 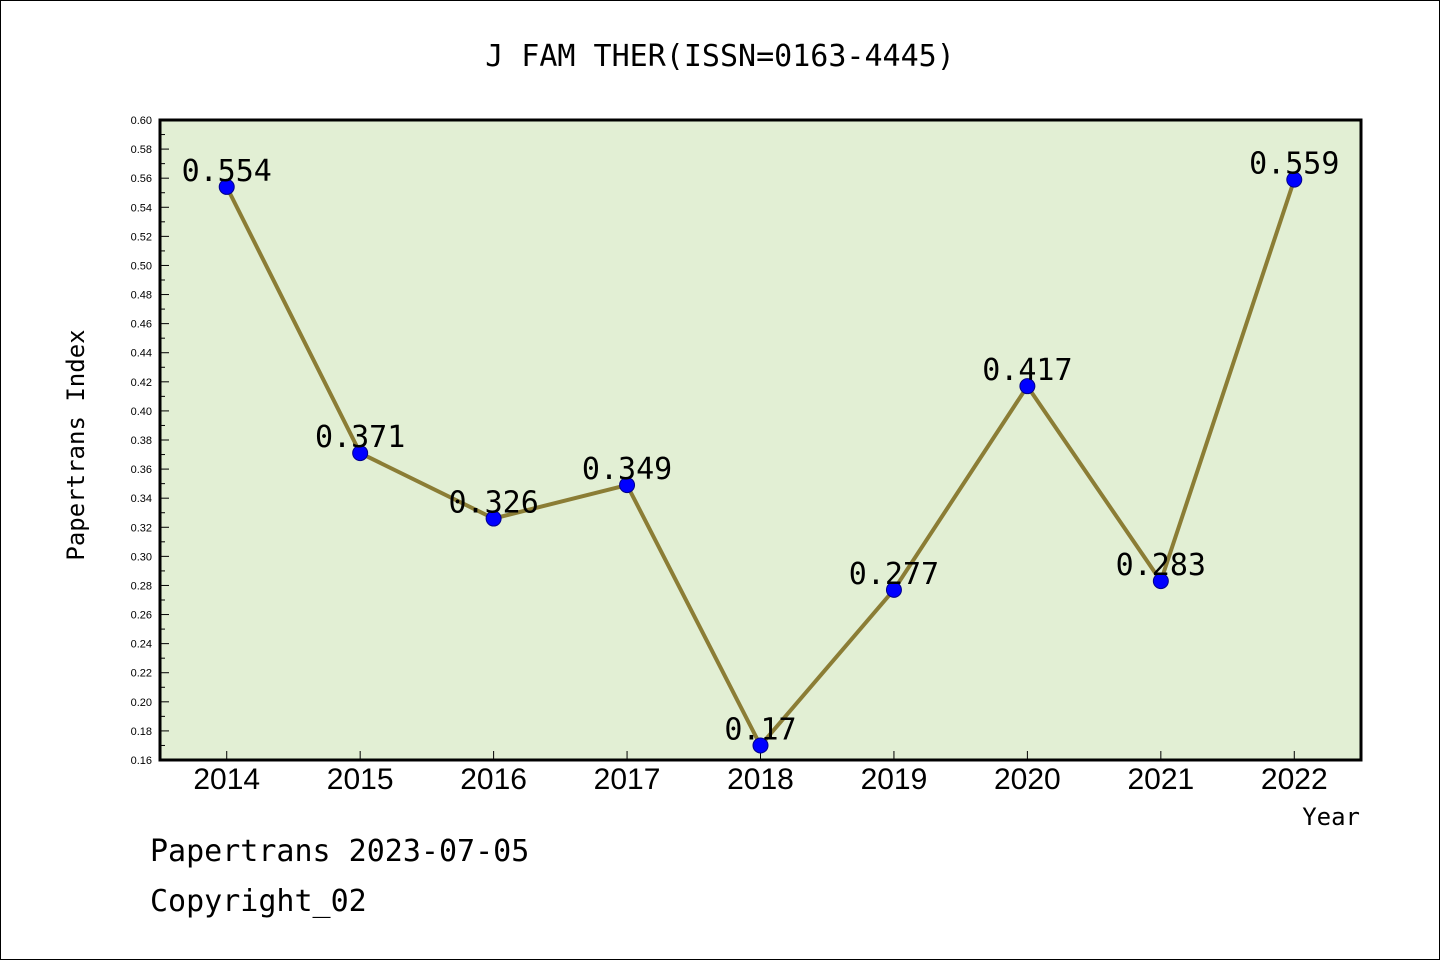 What do you see at coordinates (141, 296) in the screenshot?
I see `y-tick-label: 0.48` at bounding box center [141, 296].